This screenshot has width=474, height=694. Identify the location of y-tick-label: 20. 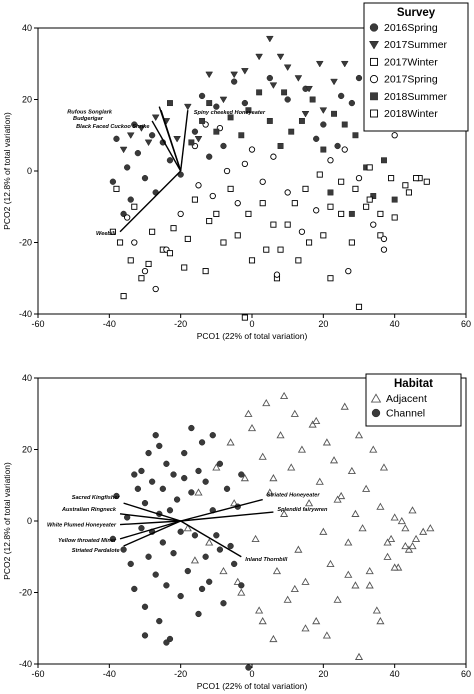
(27, 450).